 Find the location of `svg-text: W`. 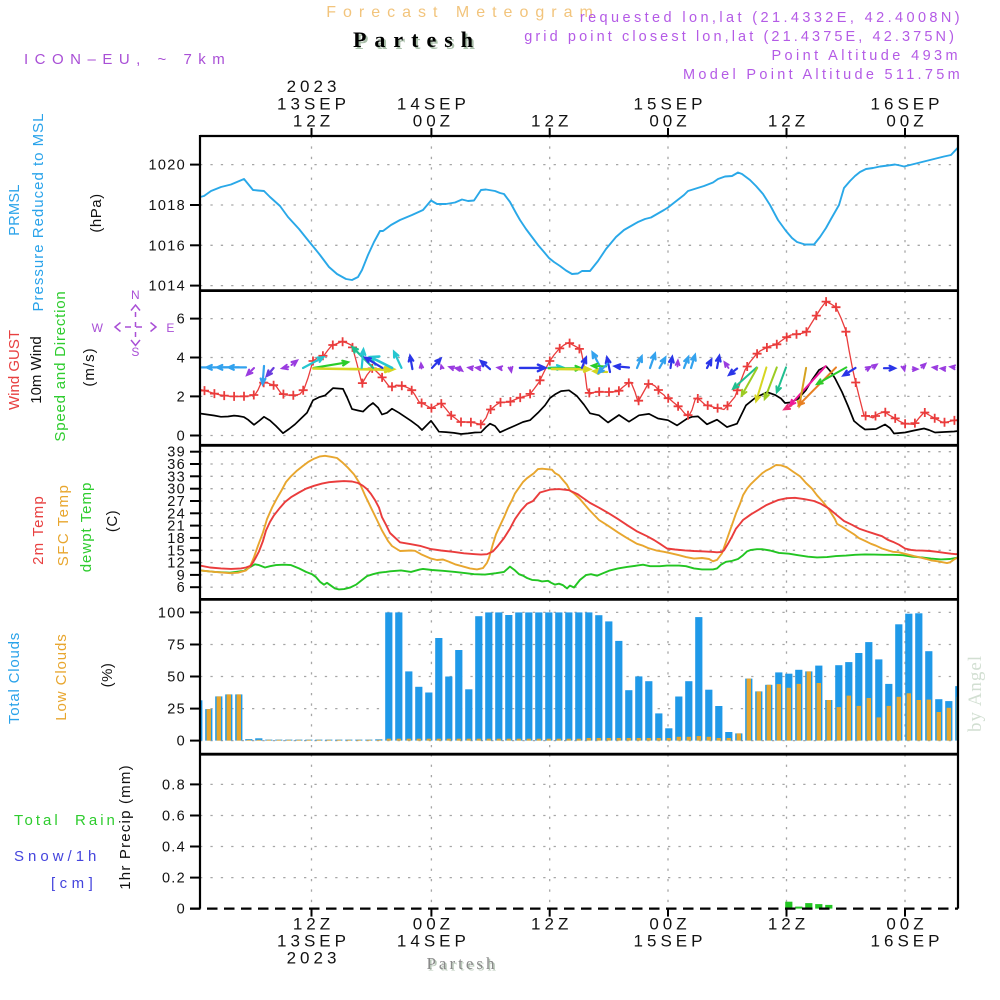

svg-text: W is located at coordinates (98, 328).